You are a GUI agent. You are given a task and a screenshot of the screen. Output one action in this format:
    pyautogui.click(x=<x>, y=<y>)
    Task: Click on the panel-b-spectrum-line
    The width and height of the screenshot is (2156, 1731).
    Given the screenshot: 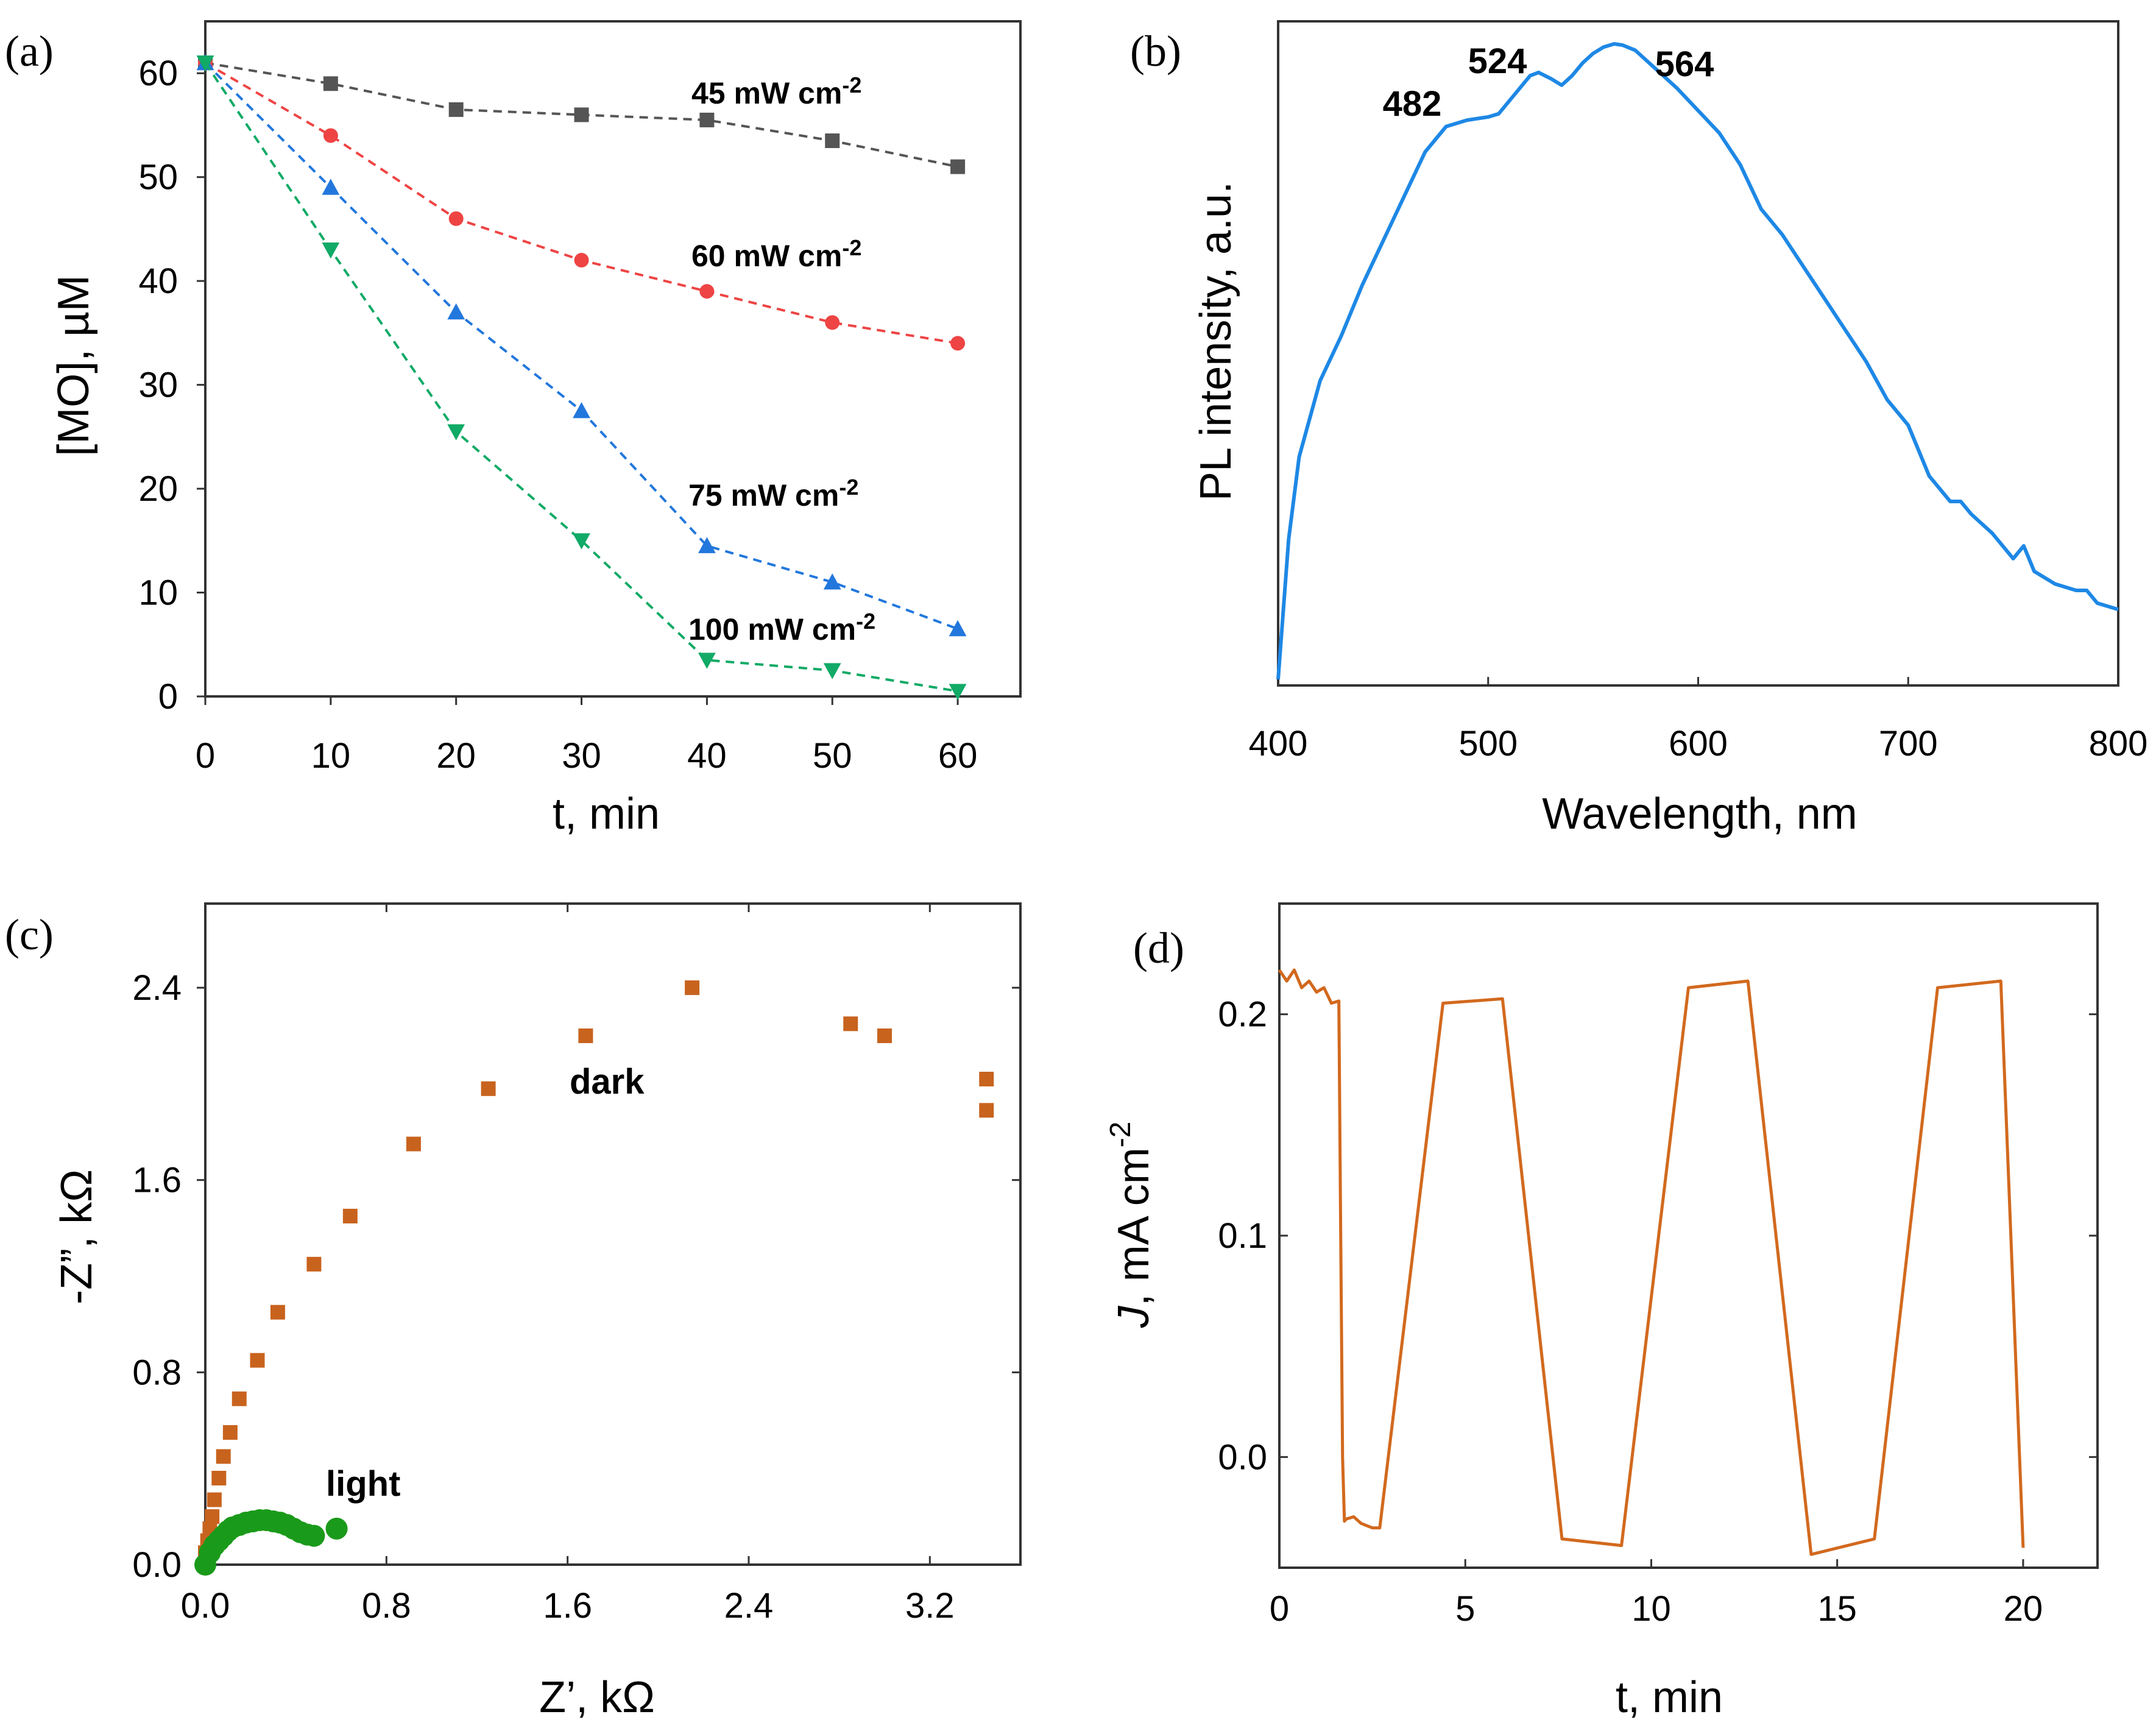 What is the action you would take?
    pyautogui.click(x=1698, y=361)
    